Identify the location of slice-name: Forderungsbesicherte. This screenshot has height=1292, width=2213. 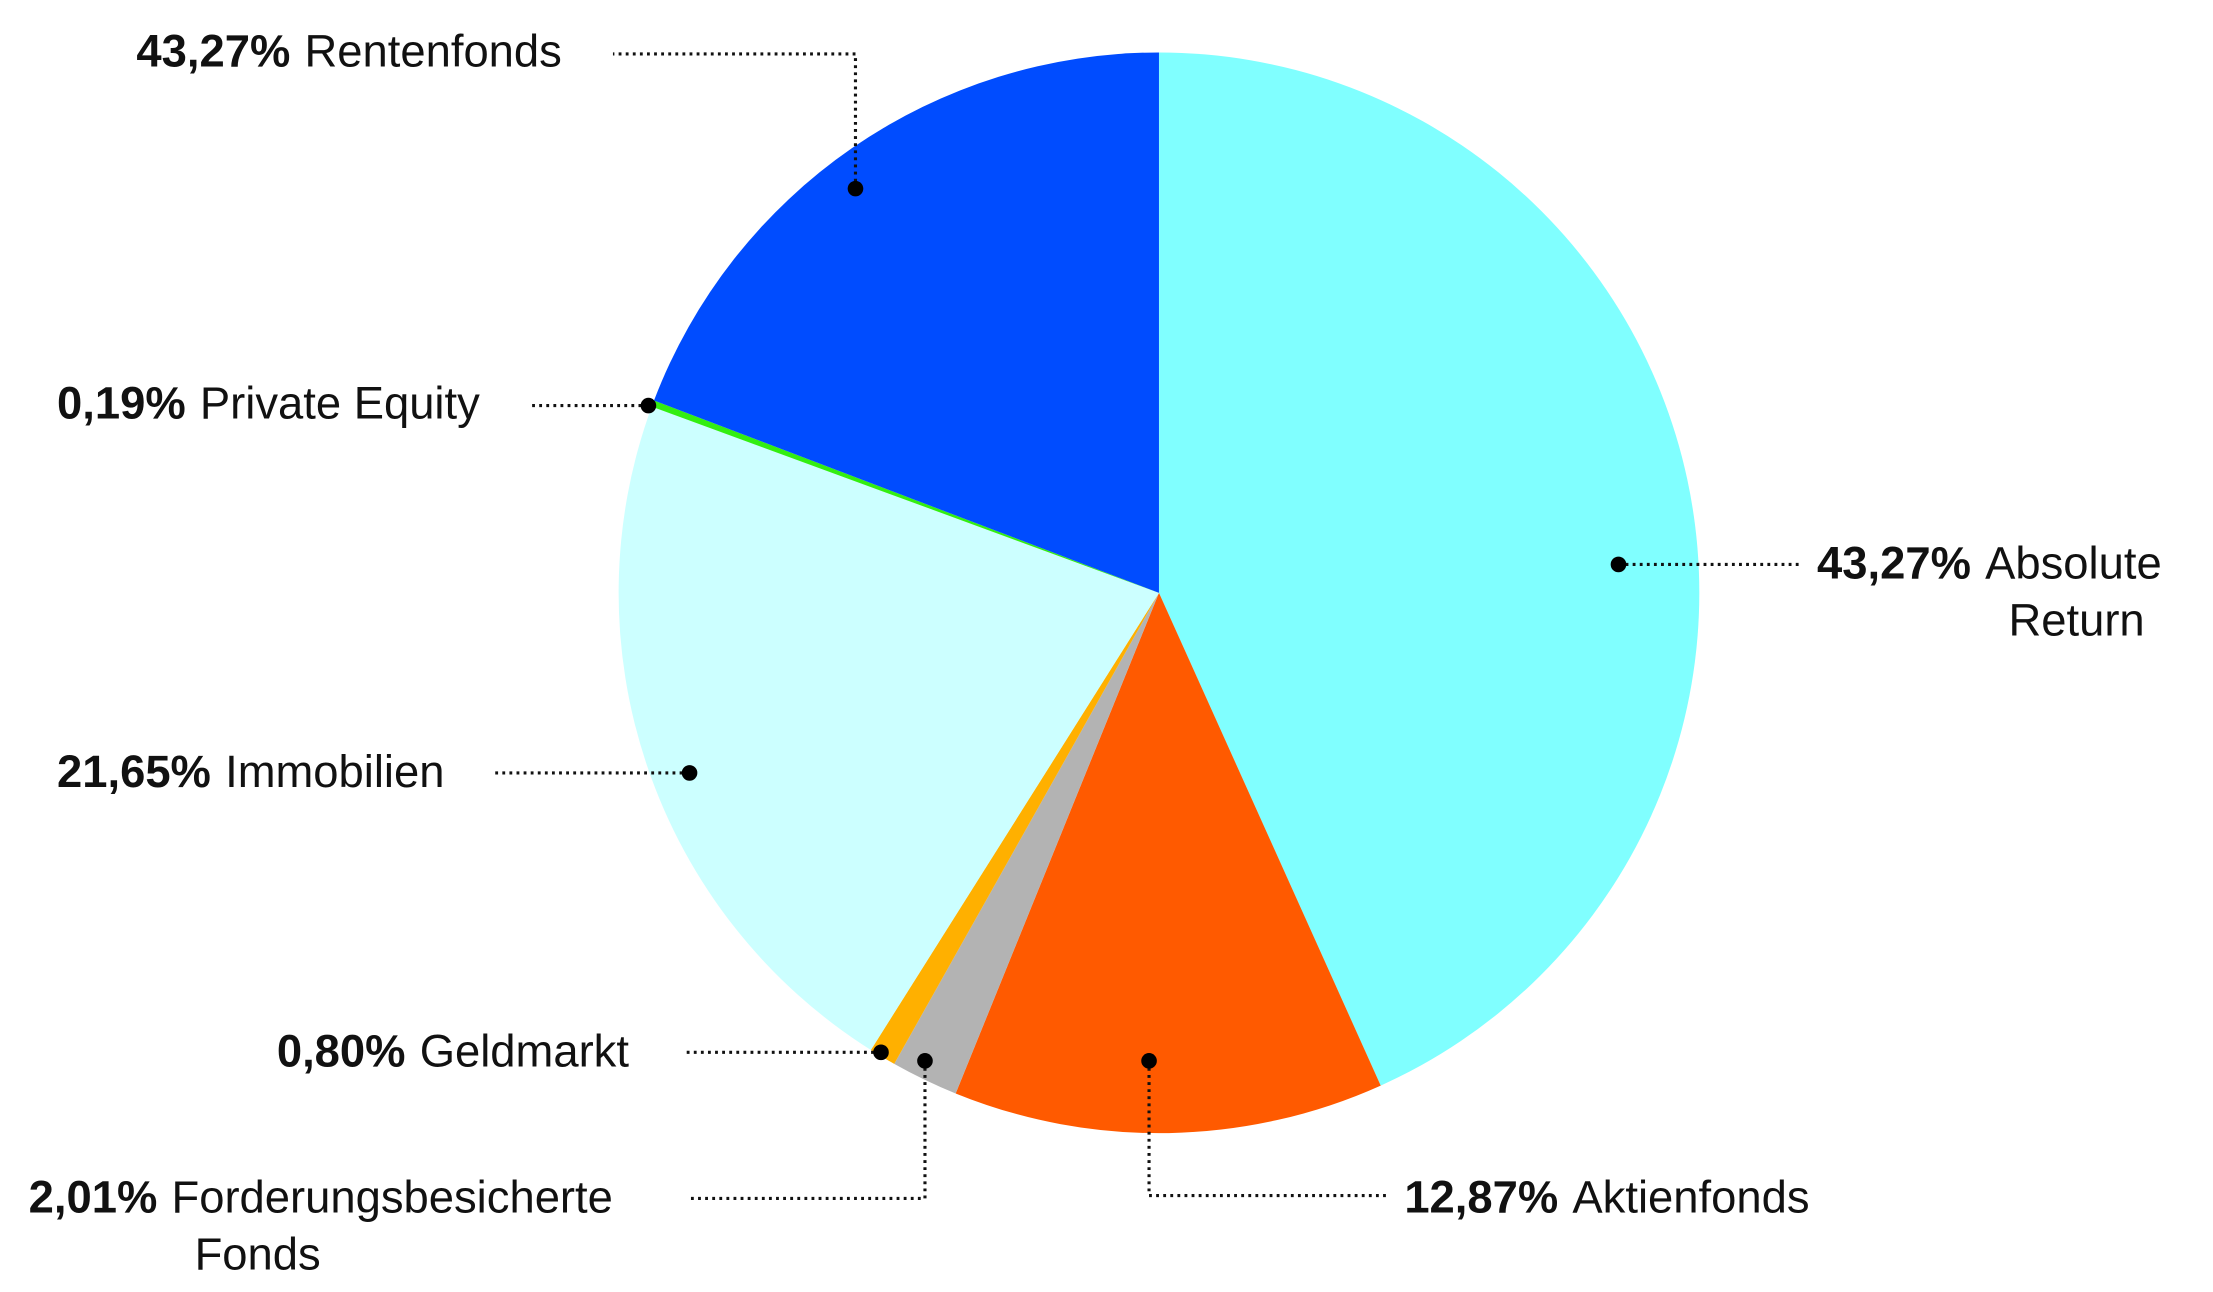
(392, 1197).